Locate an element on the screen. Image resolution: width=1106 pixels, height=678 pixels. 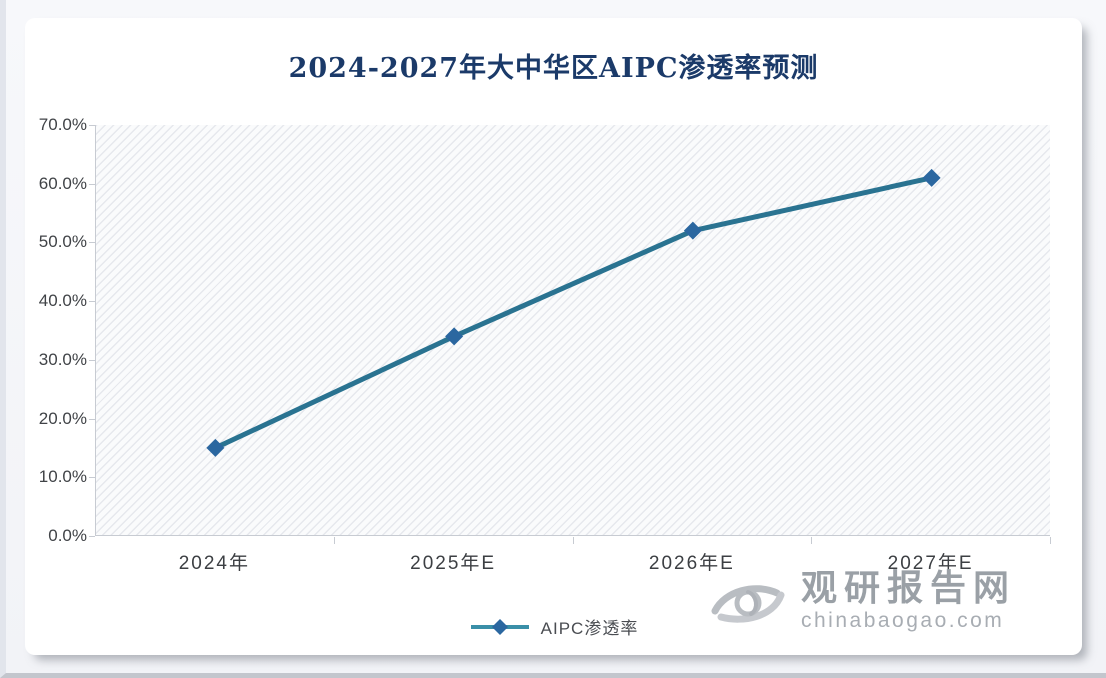
y-axis-tick-label: 20.0% is located at coordinates (62, 418).